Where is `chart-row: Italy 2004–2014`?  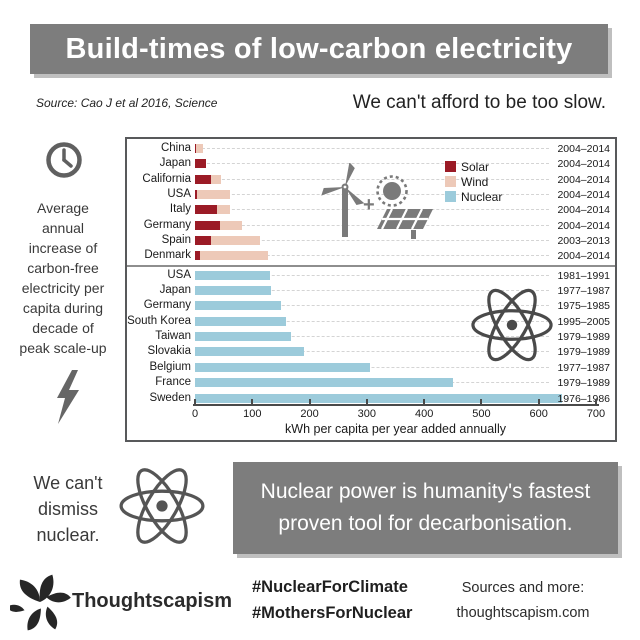
chart-row: Italy 2004–2014 is located at coordinates (371, 209).